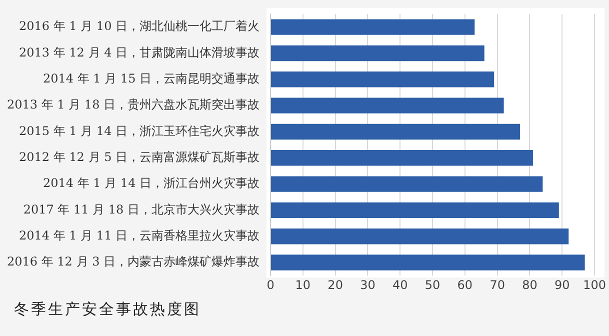 The height and width of the screenshot is (336, 609). I want to click on x-tick-label: 70, so click(497, 285).